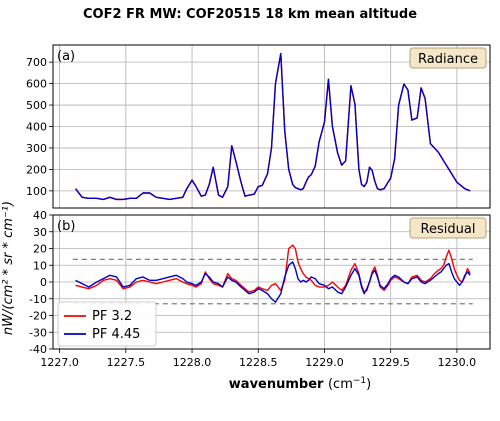 The image size is (500, 421). I want to click on x-tick-label: 1227.5, so click(126, 362).